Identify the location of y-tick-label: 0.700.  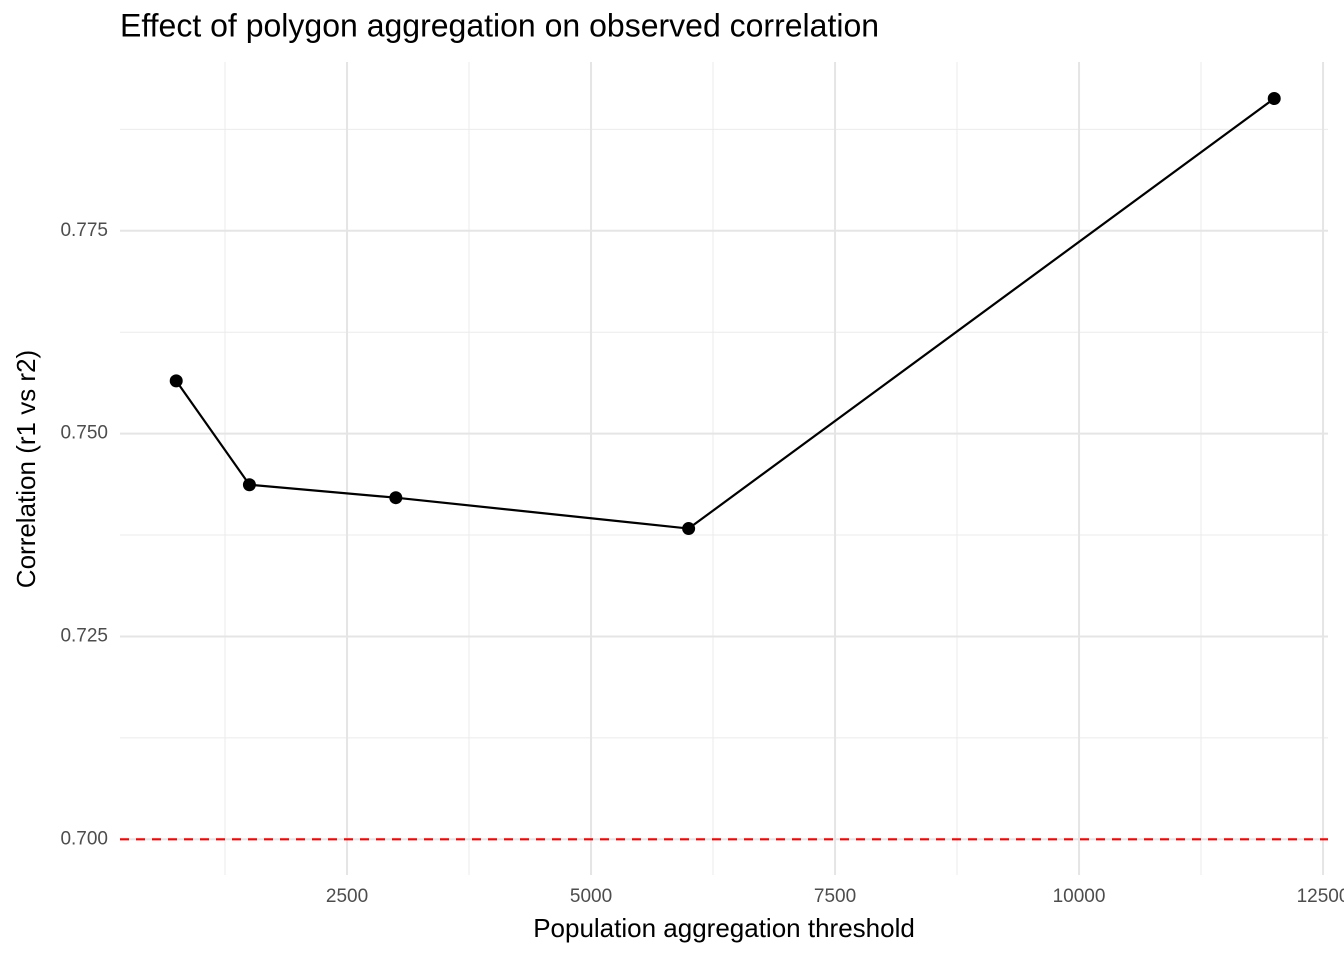
(84, 838).